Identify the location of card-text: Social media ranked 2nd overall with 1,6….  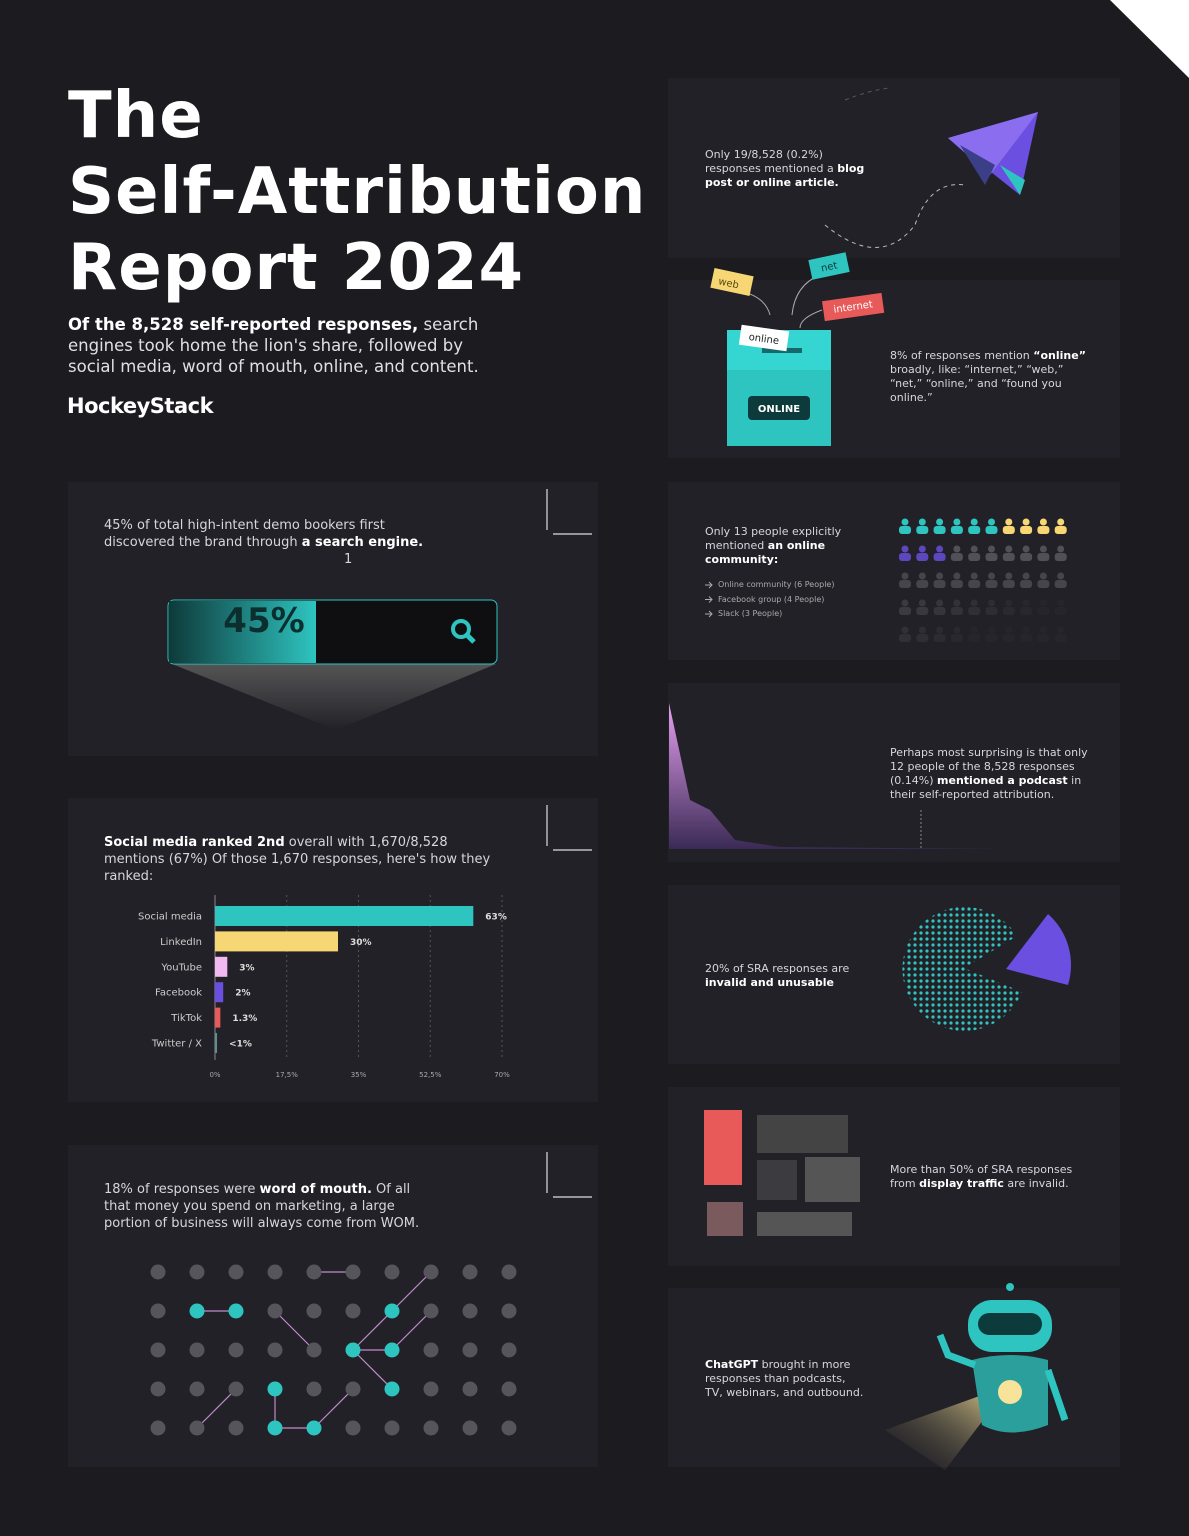
(299, 859).